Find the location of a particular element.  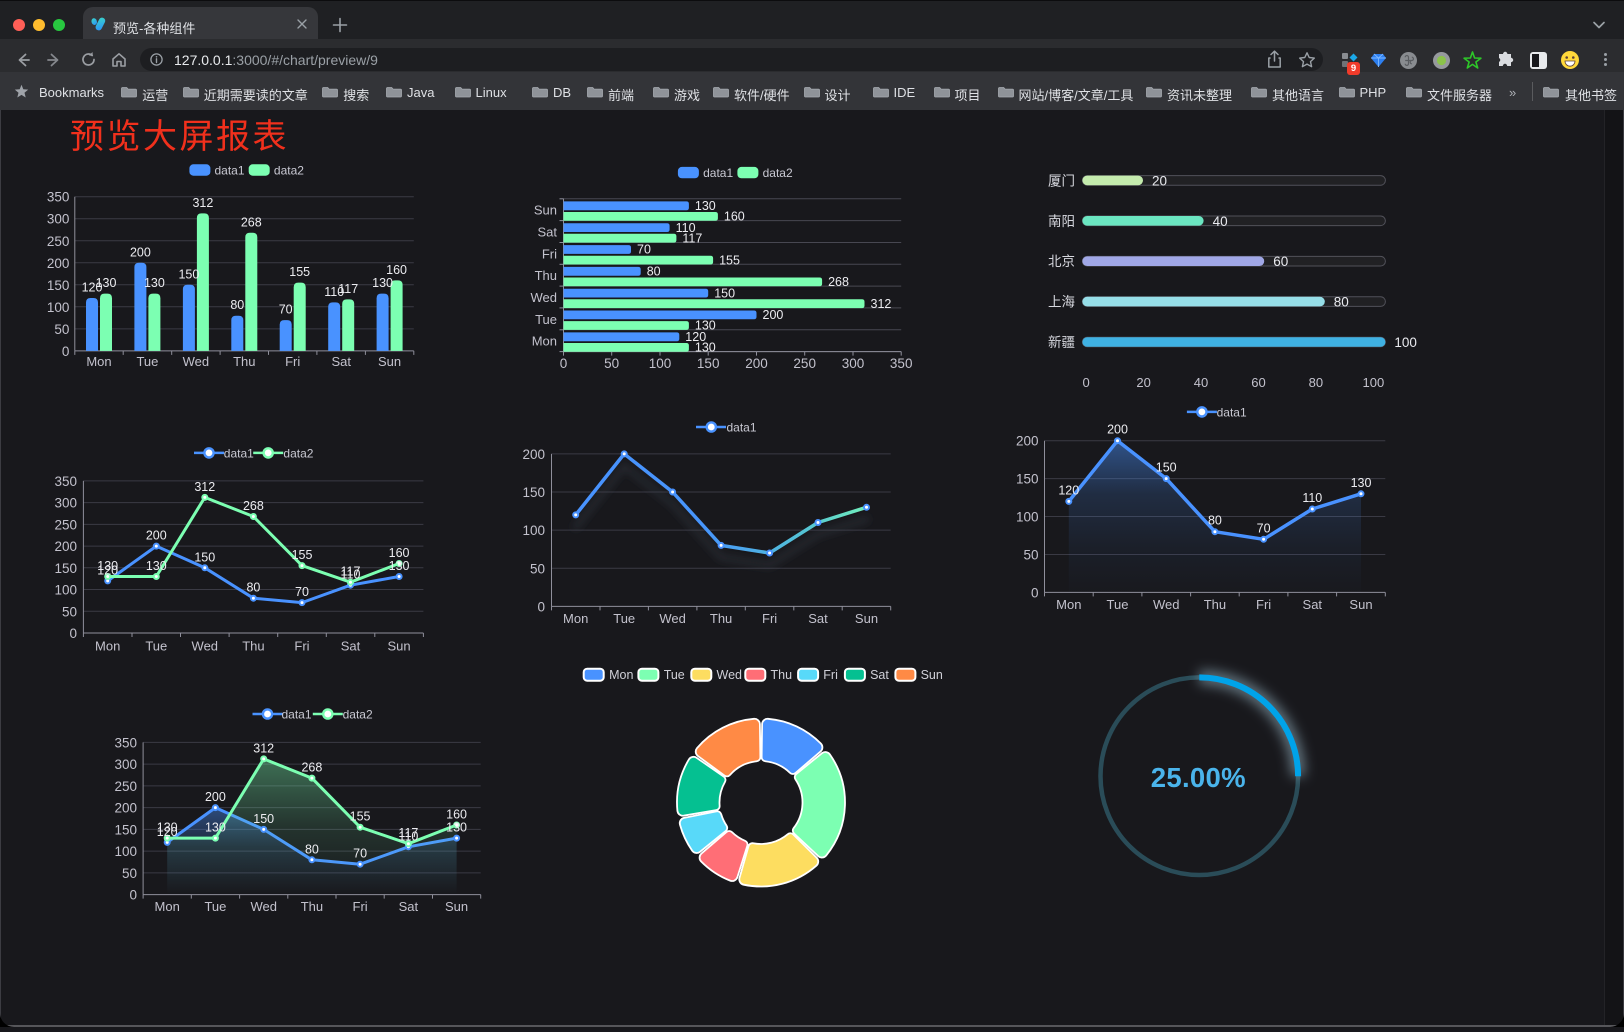

svg-text: Fri is located at coordinates (292, 361).